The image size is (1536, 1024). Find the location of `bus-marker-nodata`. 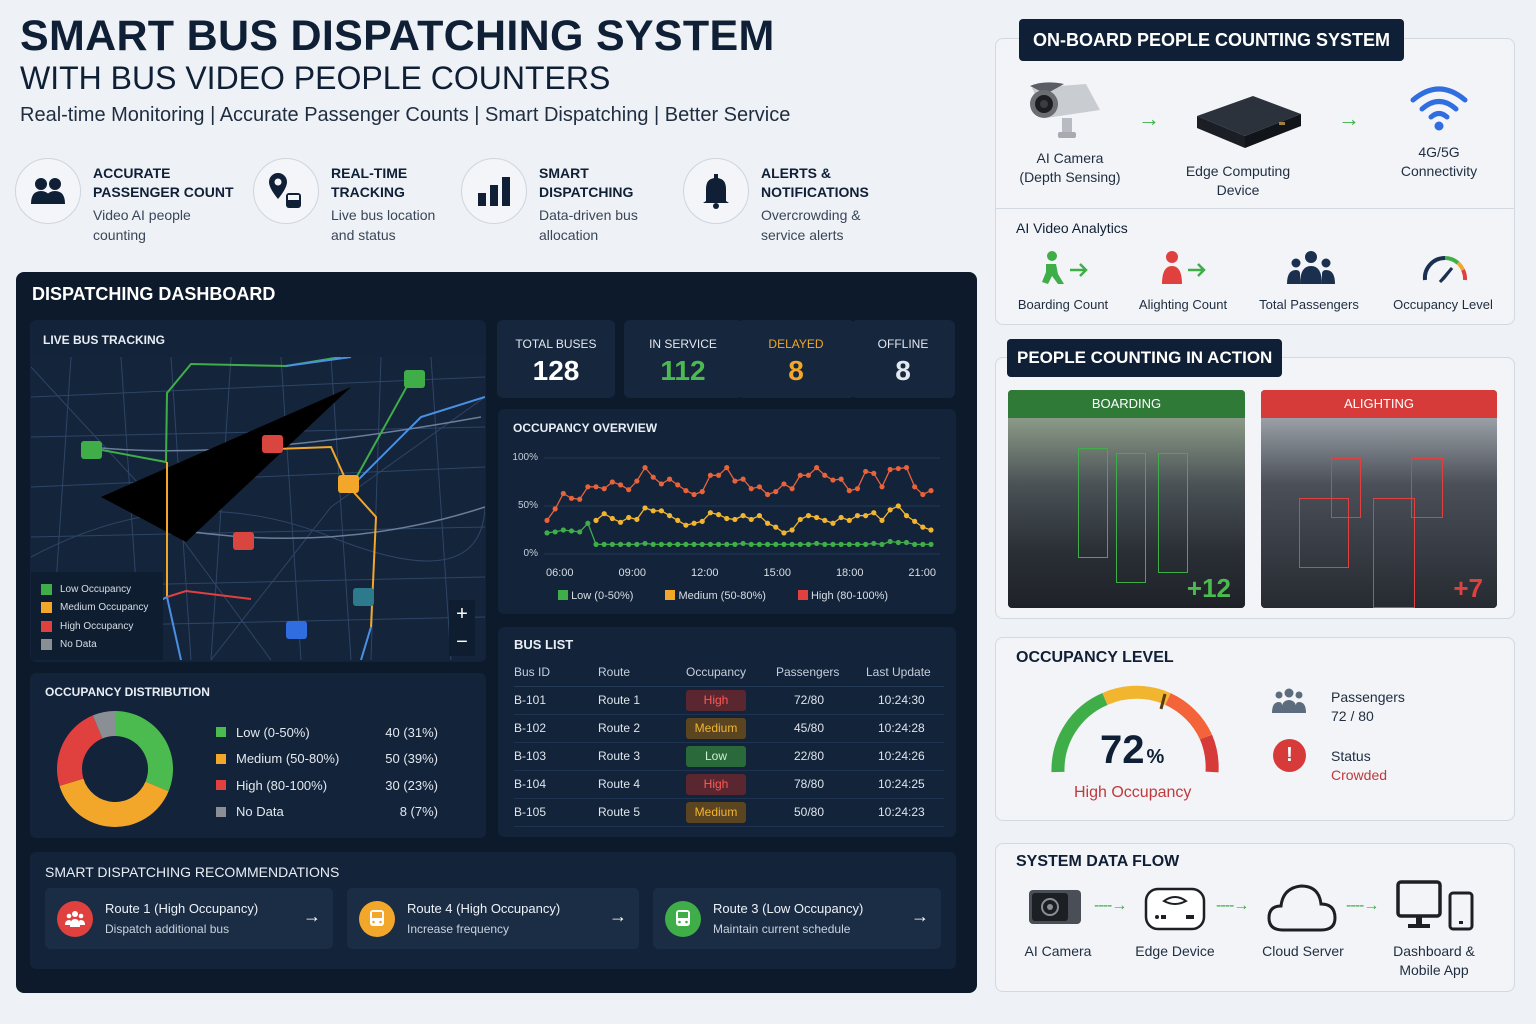

bus-marker-nodata is located at coordinates (363, 597).